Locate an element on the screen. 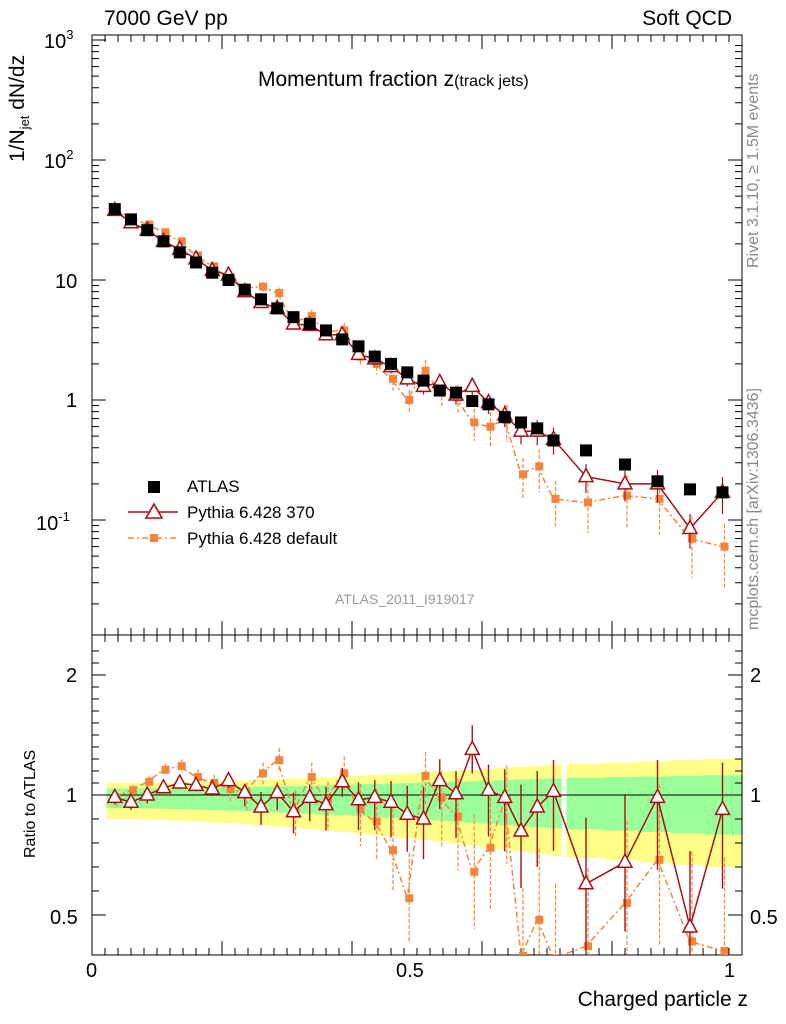 This screenshot has height=1024, width=786. legend-pythia-default-label: Pythia 6.428 default is located at coordinates (262, 538).